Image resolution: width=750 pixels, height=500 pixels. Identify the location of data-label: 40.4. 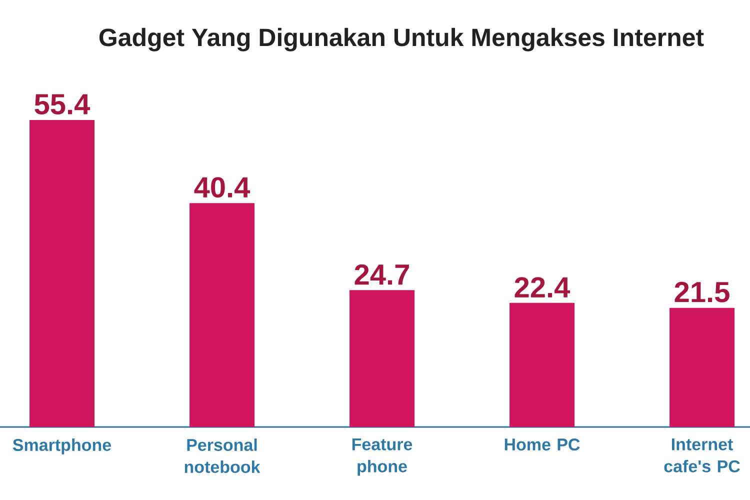
(222, 187).